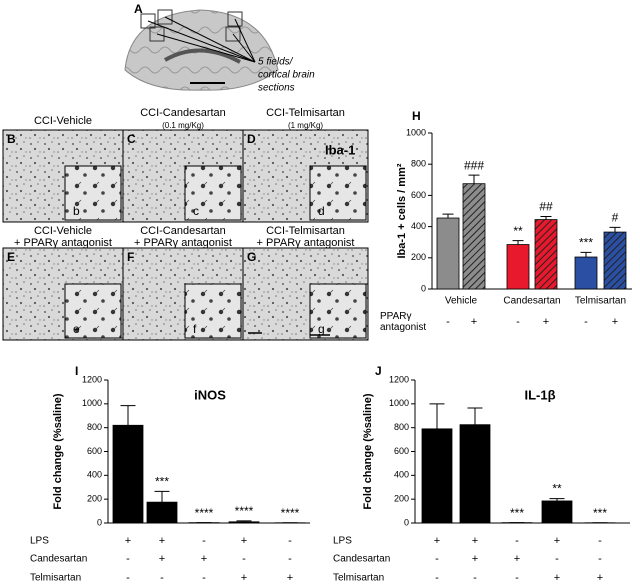 This screenshot has height=585, width=640. I want to click on panel-label: D, so click(251, 139).